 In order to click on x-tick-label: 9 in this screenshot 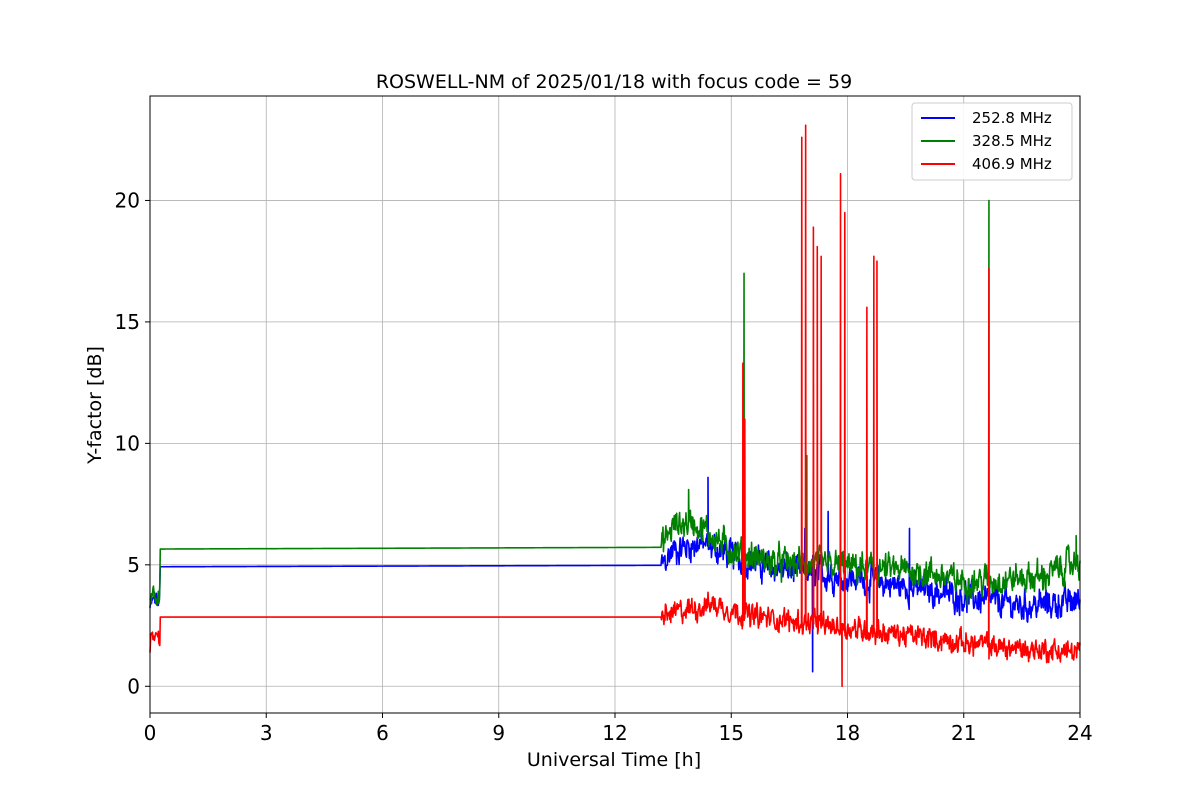, I will do `click(498, 733)`.